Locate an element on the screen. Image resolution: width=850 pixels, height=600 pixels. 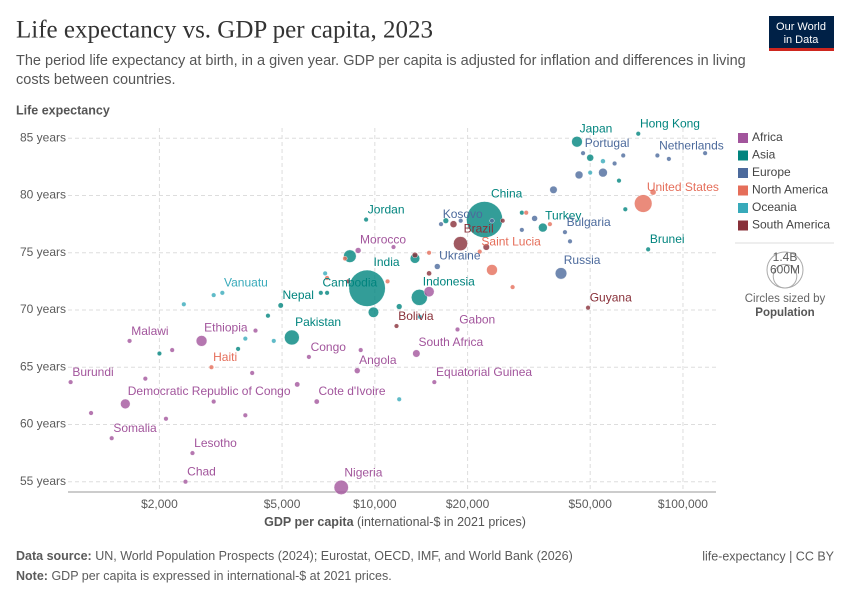
x-axis-note: (international-$ in 2021 prices) is located at coordinates (441, 522).